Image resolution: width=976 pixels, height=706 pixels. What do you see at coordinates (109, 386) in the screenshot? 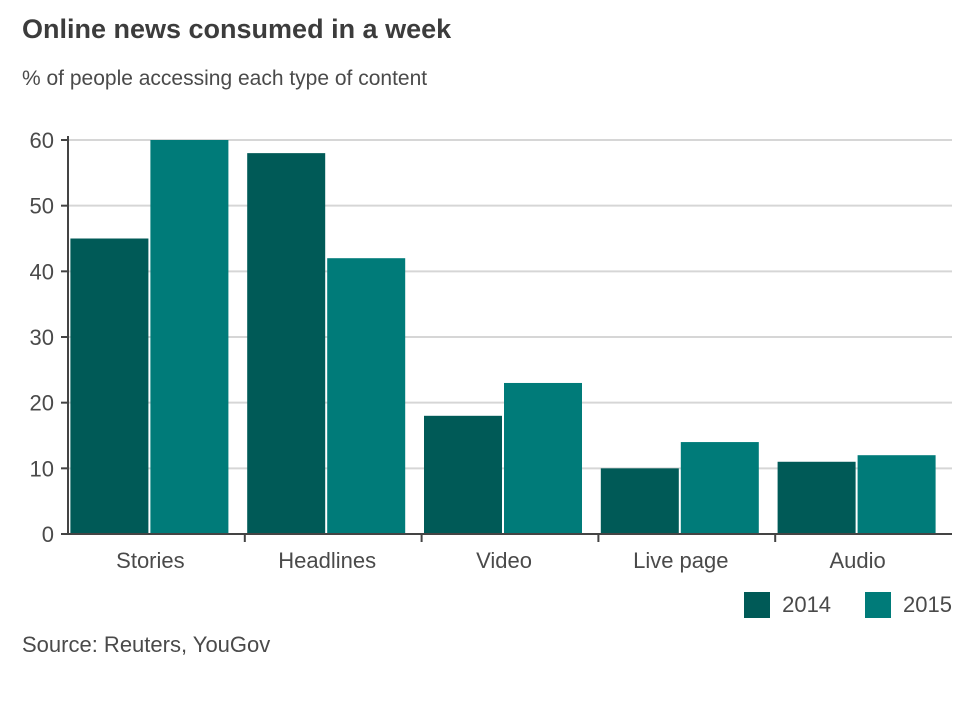
I see `bar-stories-2014` at bounding box center [109, 386].